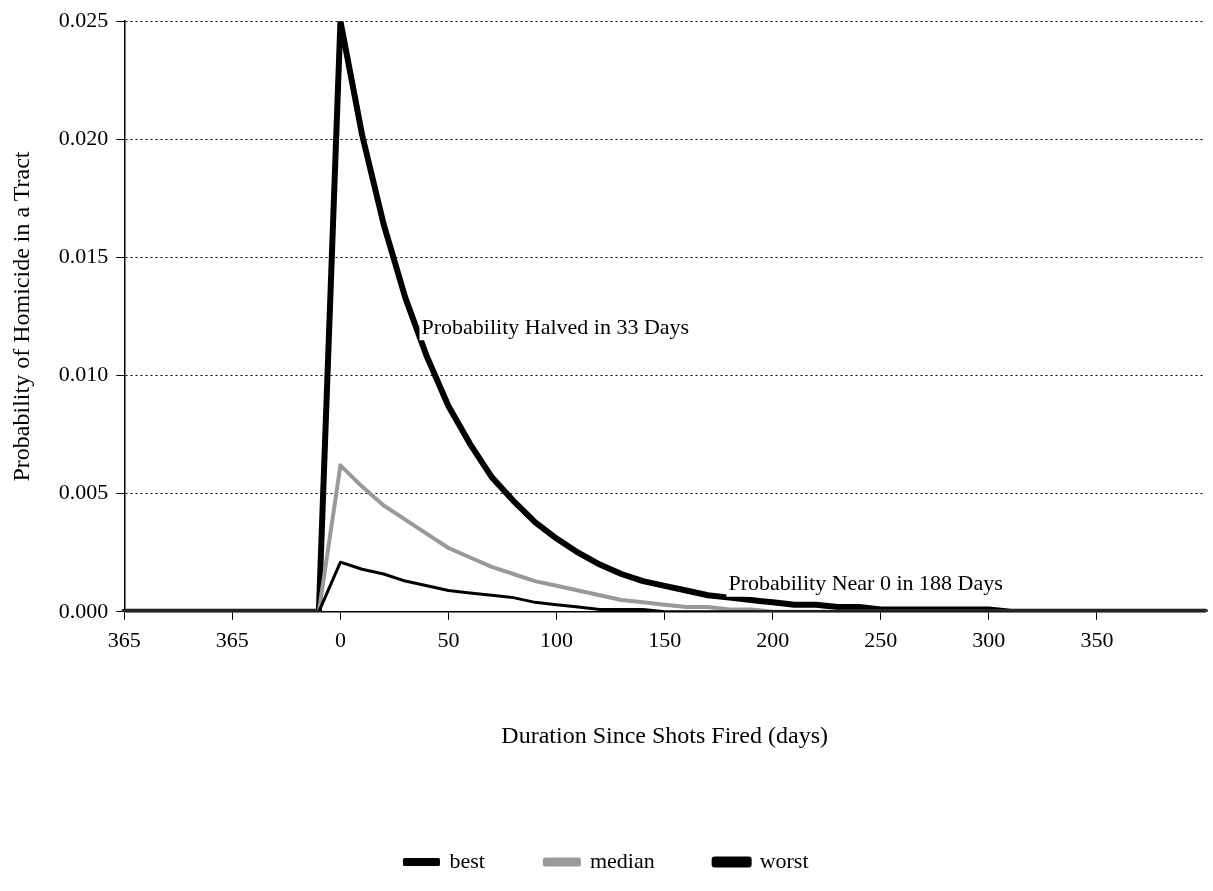 The height and width of the screenshot is (891, 1213). Describe the element at coordinates (1097, 639) in the screenshot. I see `x-tick-label: 350` at that location.